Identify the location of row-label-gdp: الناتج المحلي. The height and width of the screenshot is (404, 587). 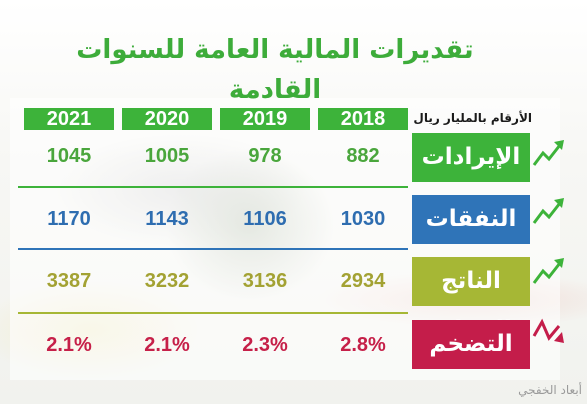
(471, 300).